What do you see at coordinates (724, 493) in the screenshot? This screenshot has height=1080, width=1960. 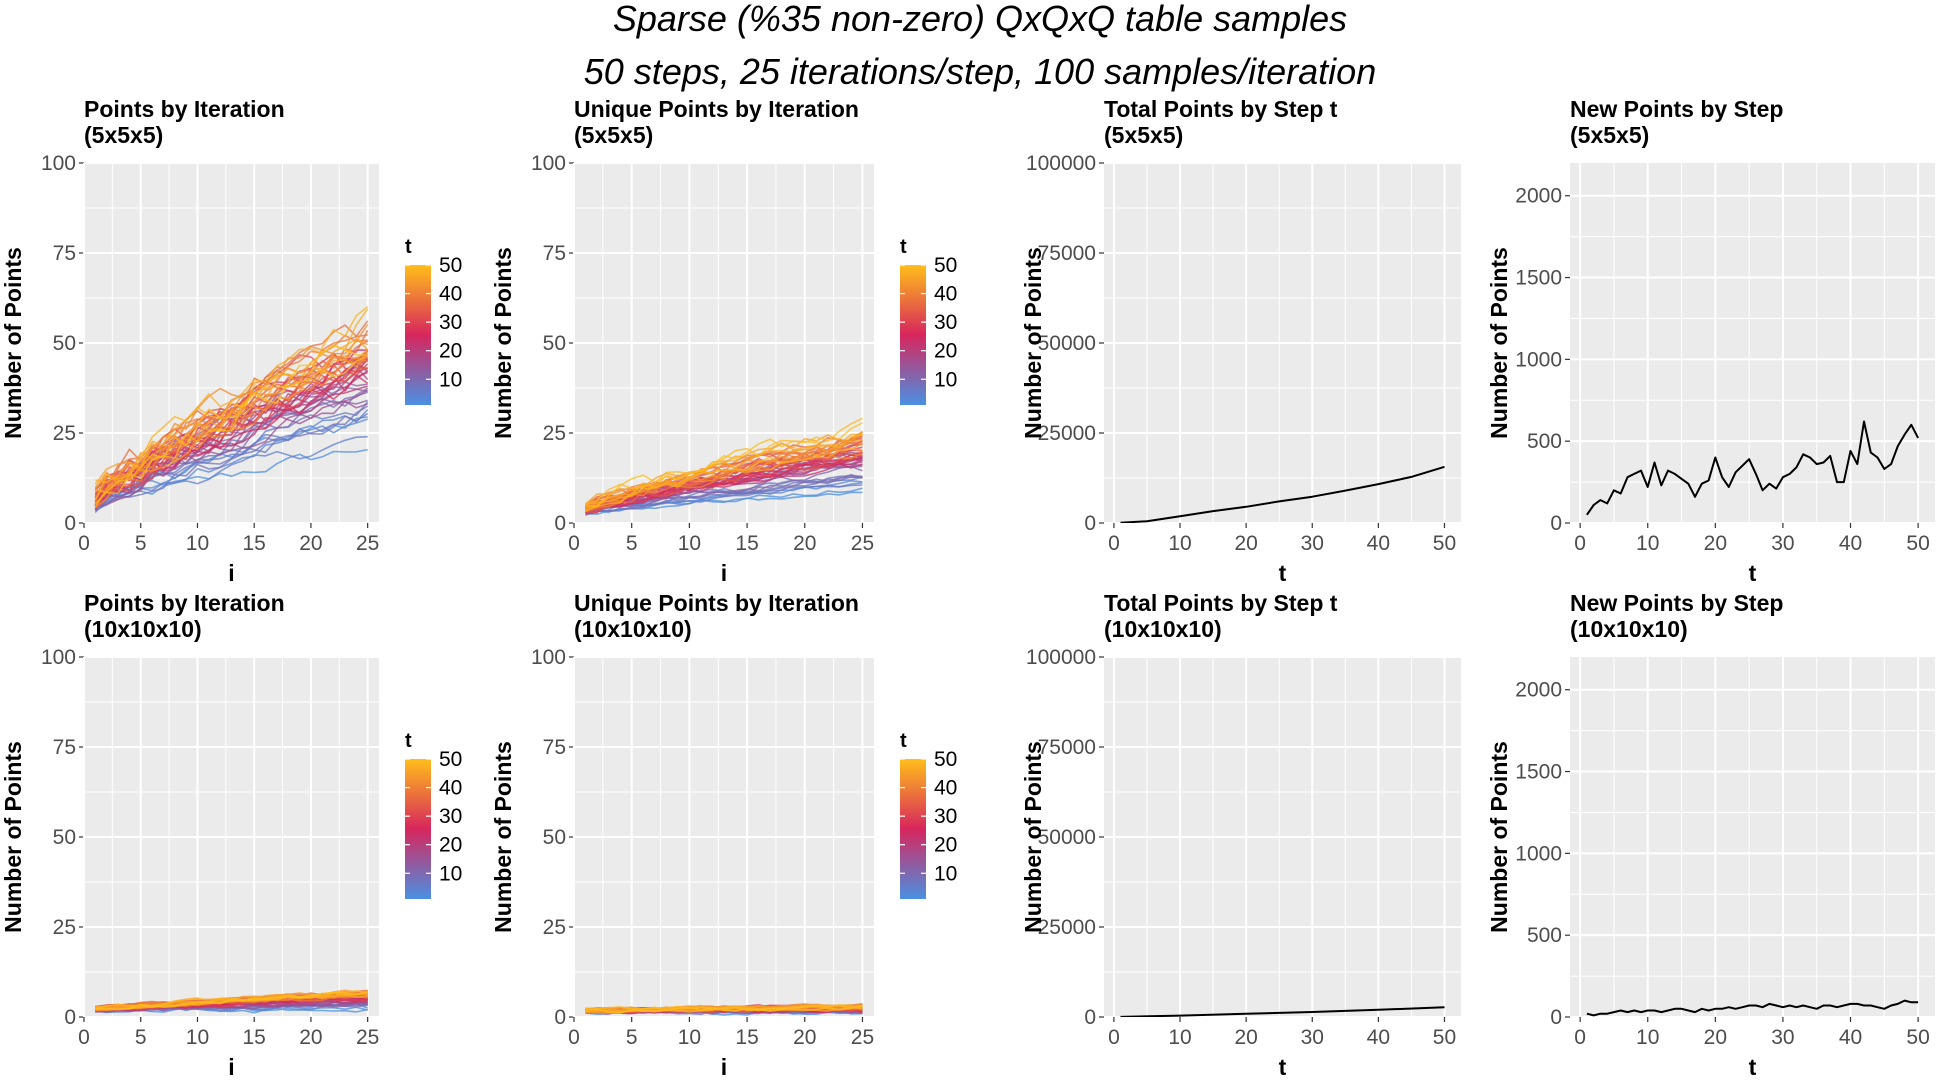 I see `series-line-t8` at bounding box center [724, 493].